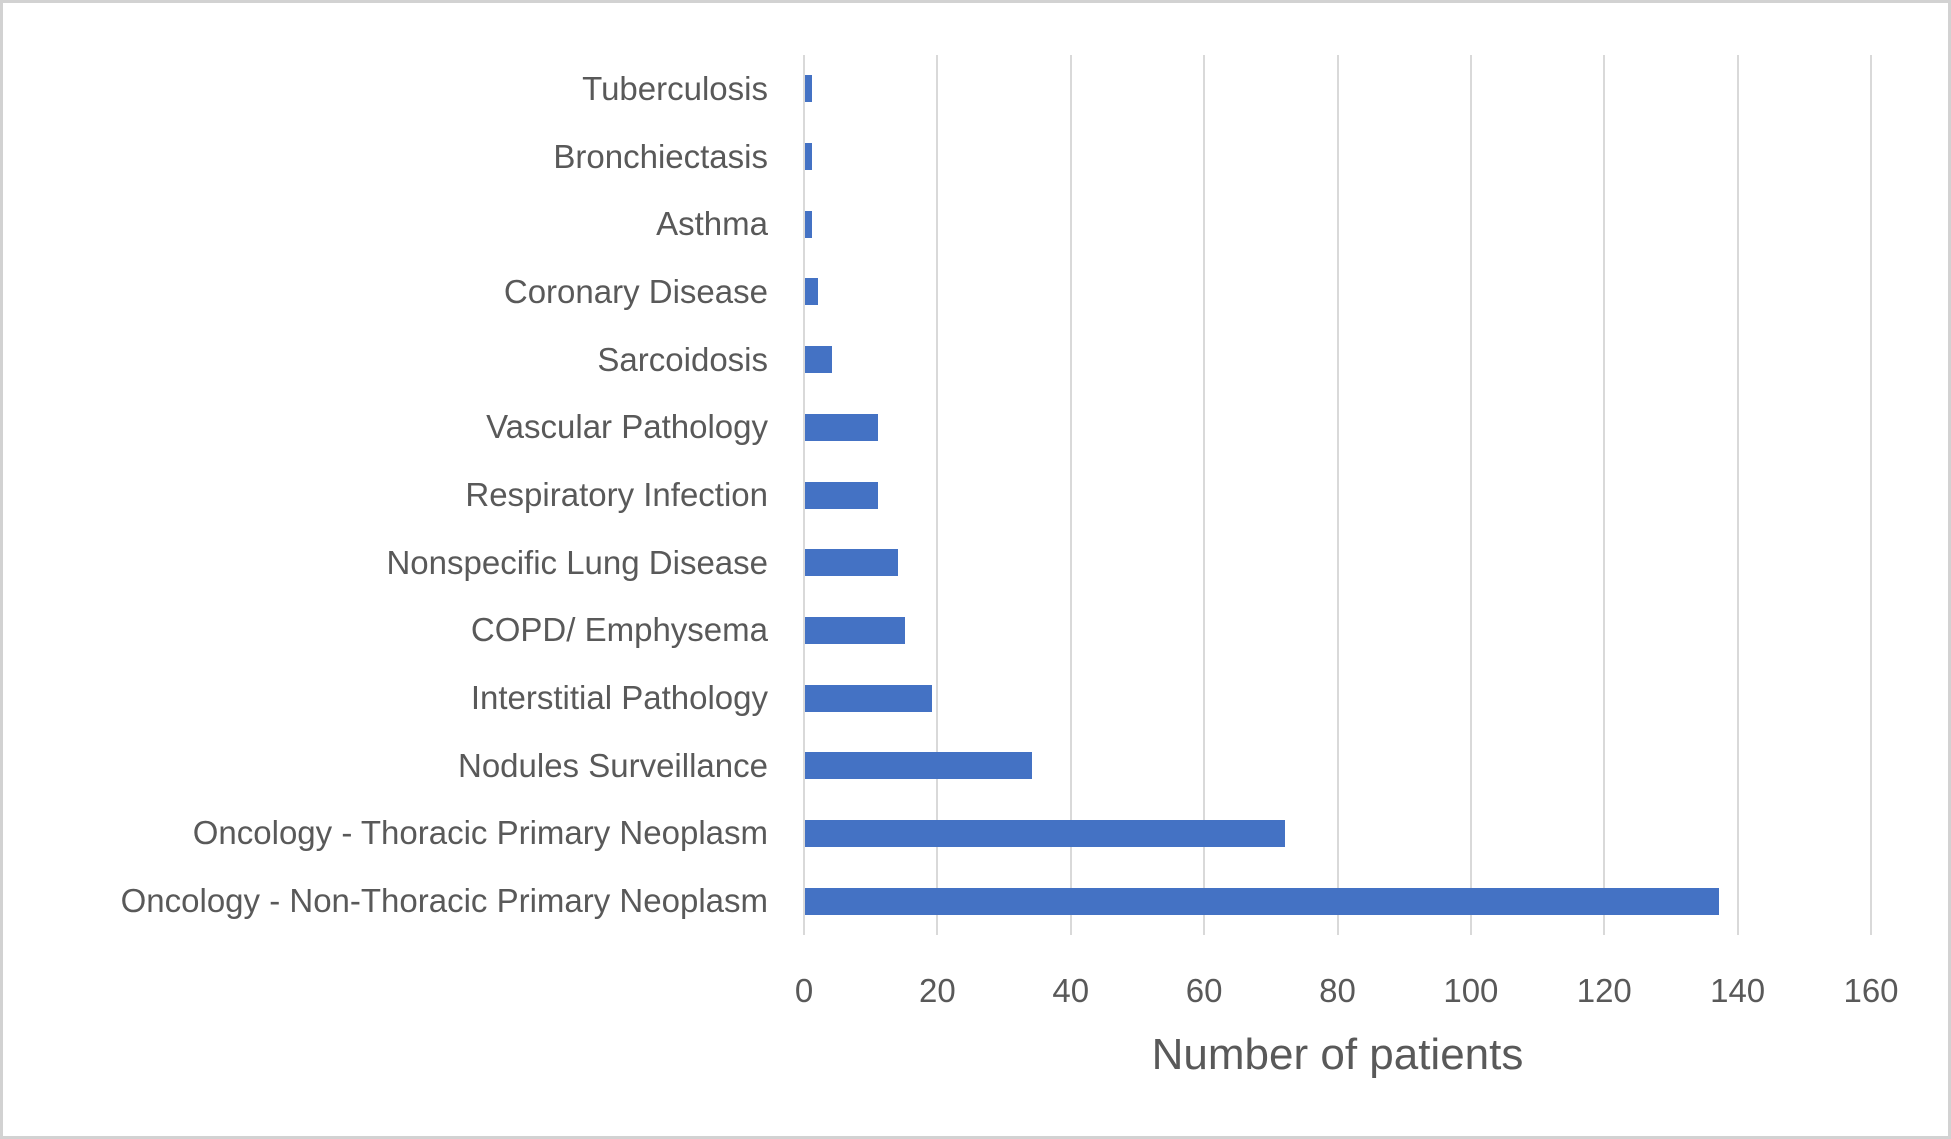 The height and width of the screenshot is (1139, 1951). I want to click on x-axis-title: Number of patients, so click(1337, 1054).